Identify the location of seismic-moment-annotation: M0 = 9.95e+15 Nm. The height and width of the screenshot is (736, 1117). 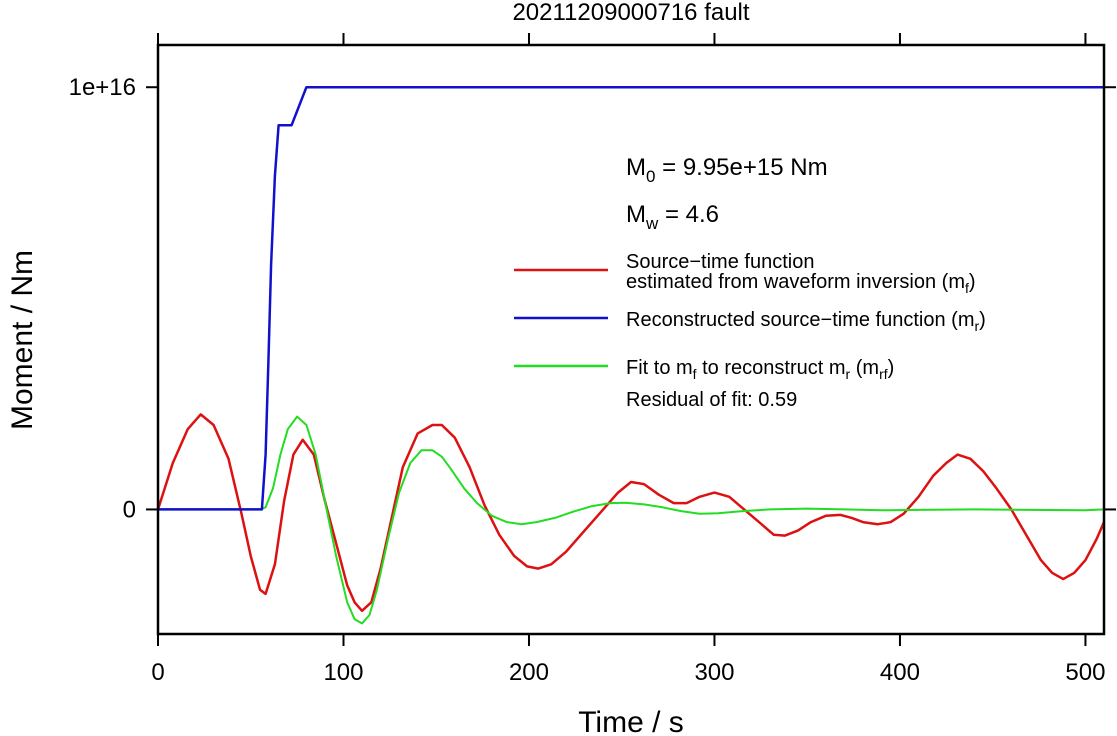
(727, 170).